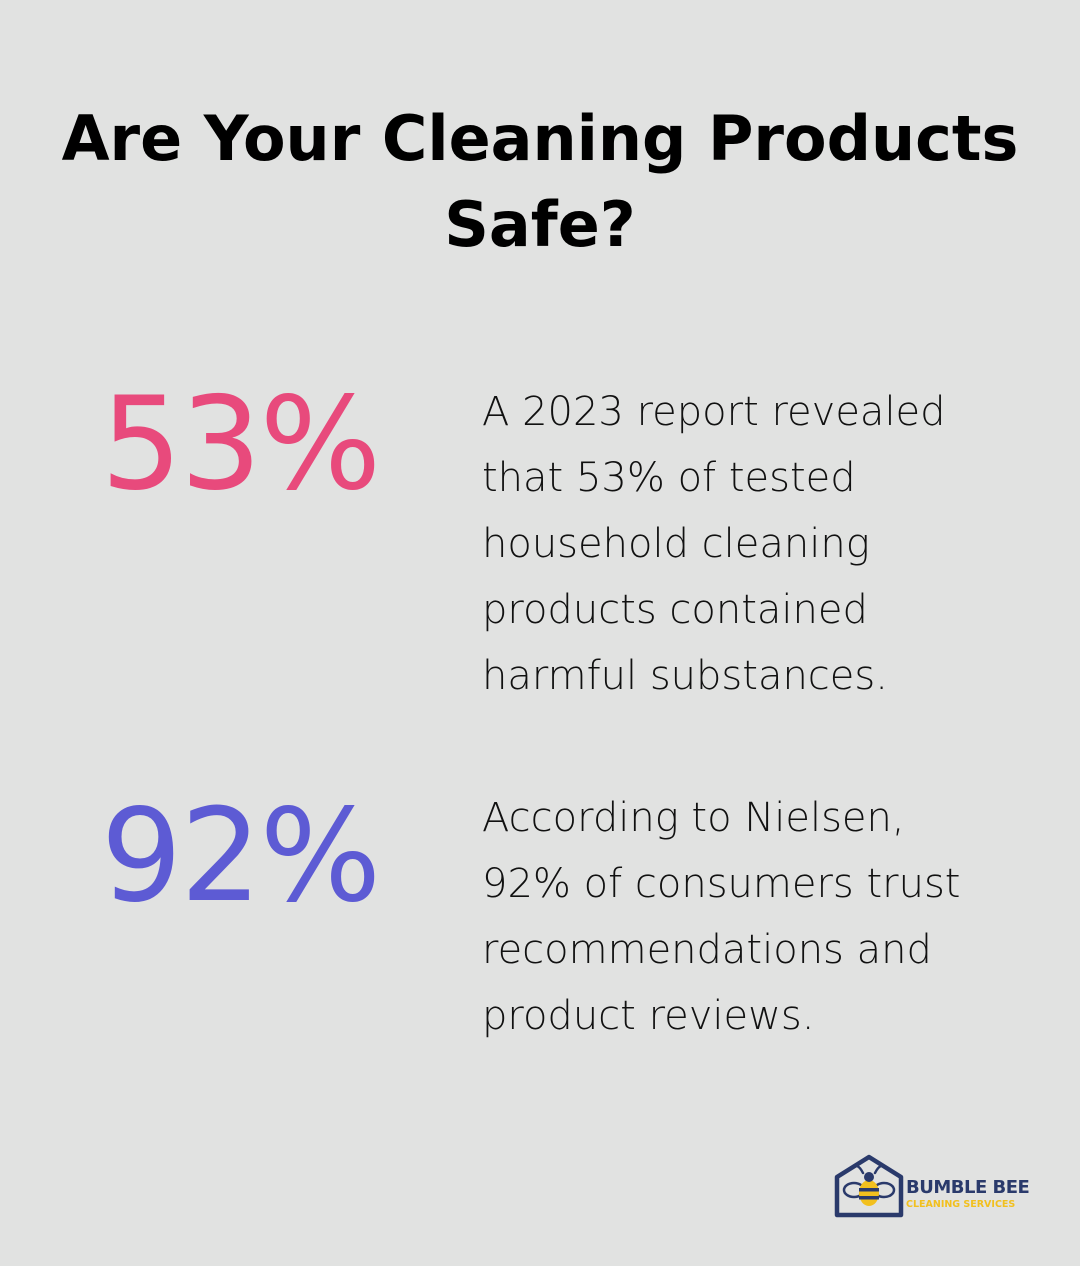 This screenshot has height=1266, width=1080. I want to click on title-line-2: Safe?, so click(540, 224).